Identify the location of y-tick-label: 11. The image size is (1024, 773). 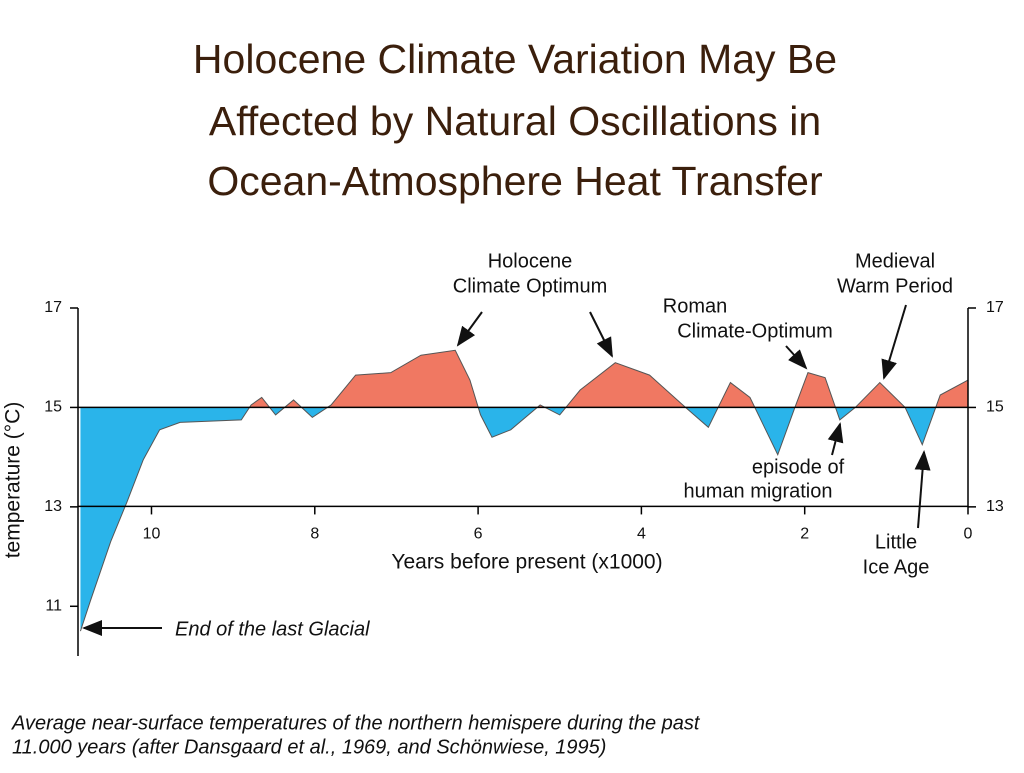
(53, 606).